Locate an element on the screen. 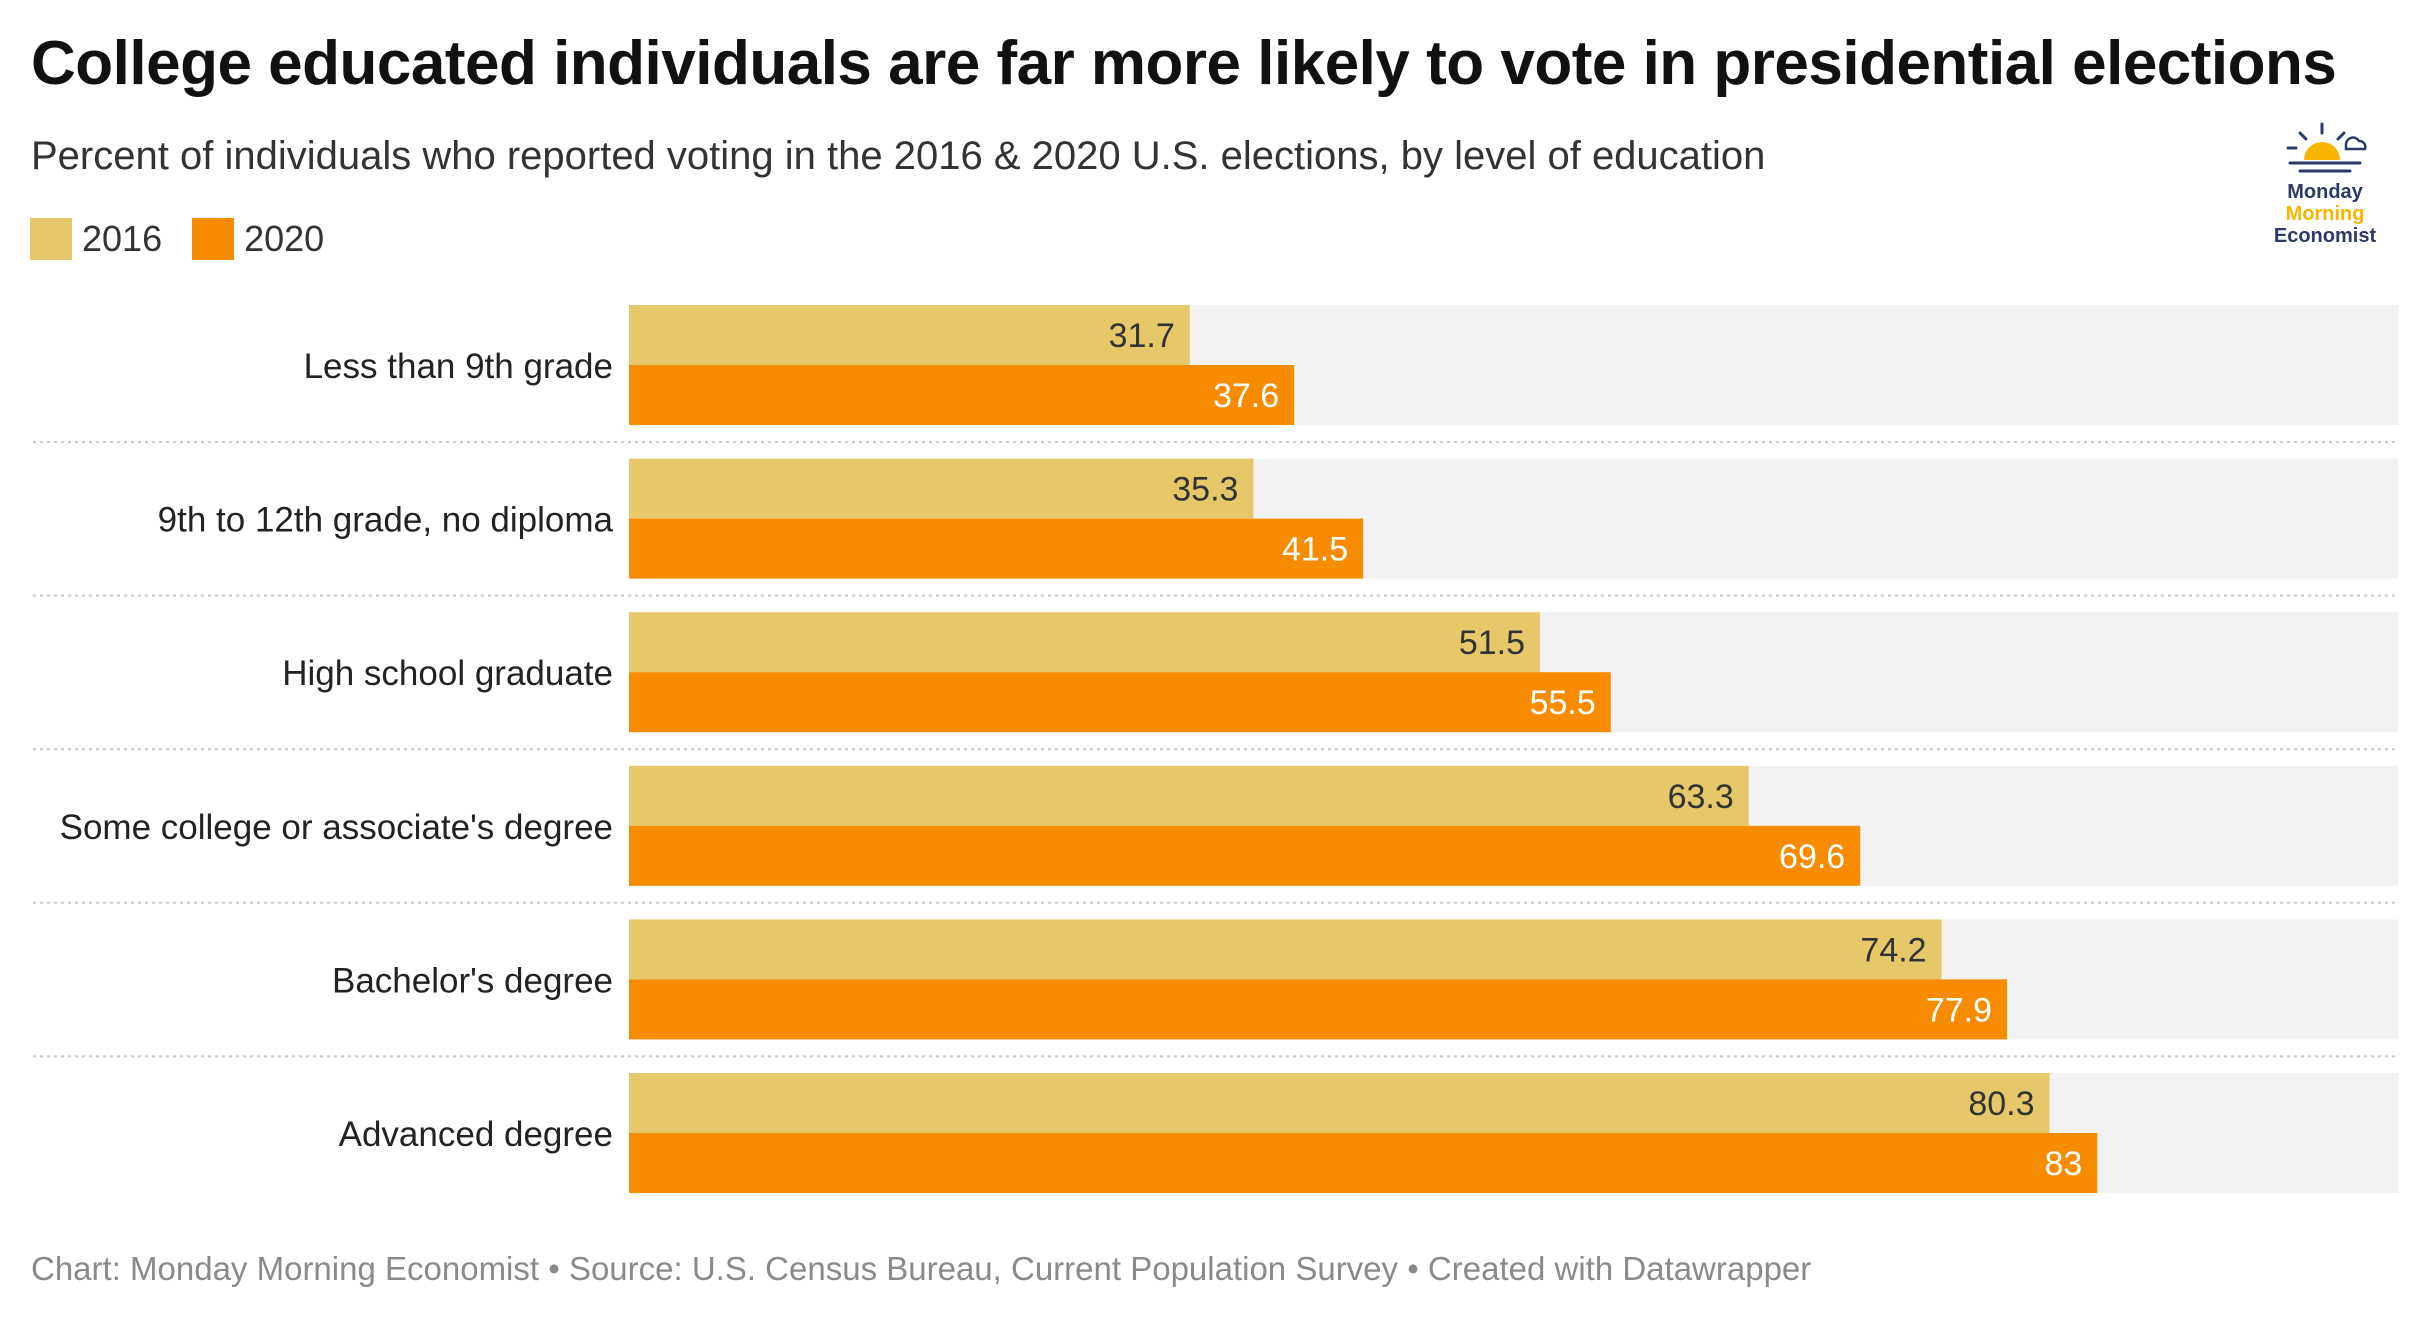  category-label: Some college or associate's degree is located at coordinates (336, 827).